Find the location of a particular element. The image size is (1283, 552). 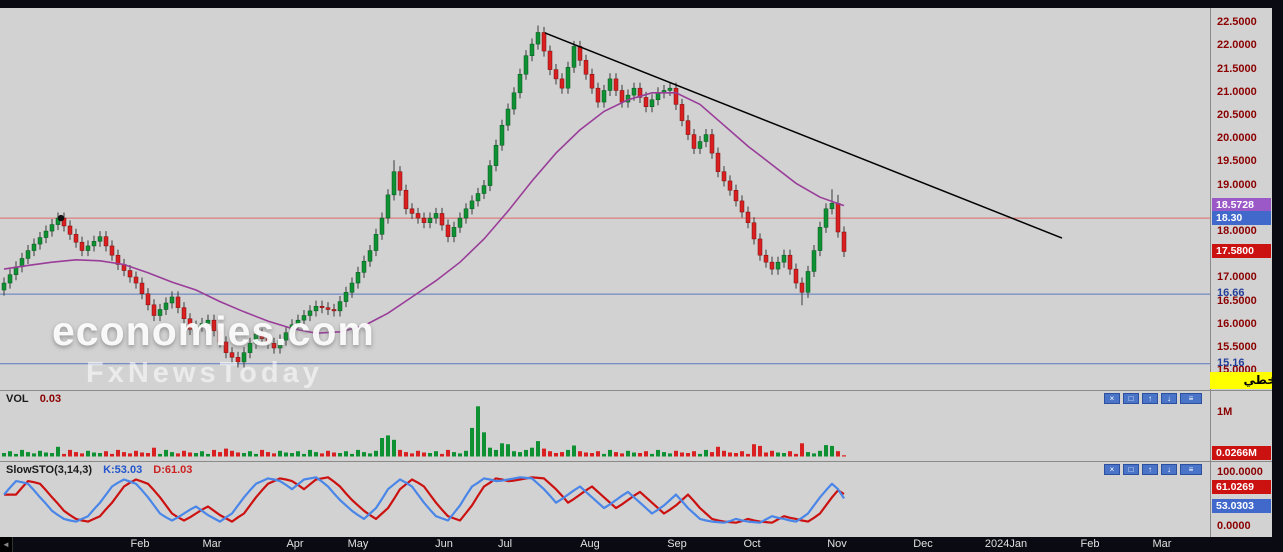

scroll-left-button: ◄ is located at coordinates (6, 544).